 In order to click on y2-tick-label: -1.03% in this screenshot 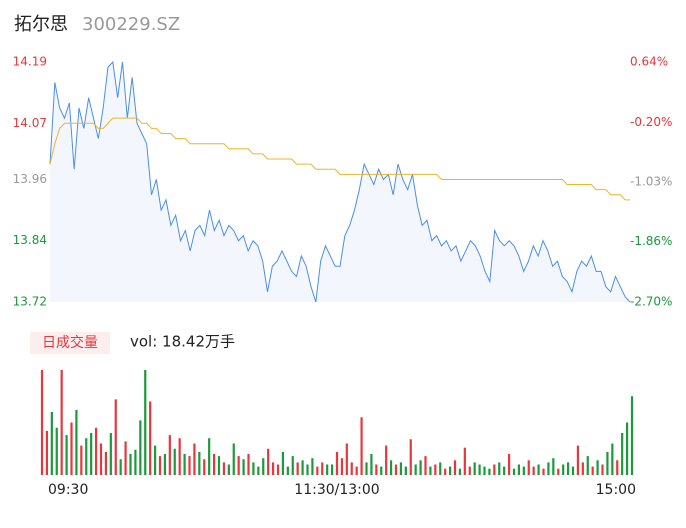, I will do `click(651, 182)`.